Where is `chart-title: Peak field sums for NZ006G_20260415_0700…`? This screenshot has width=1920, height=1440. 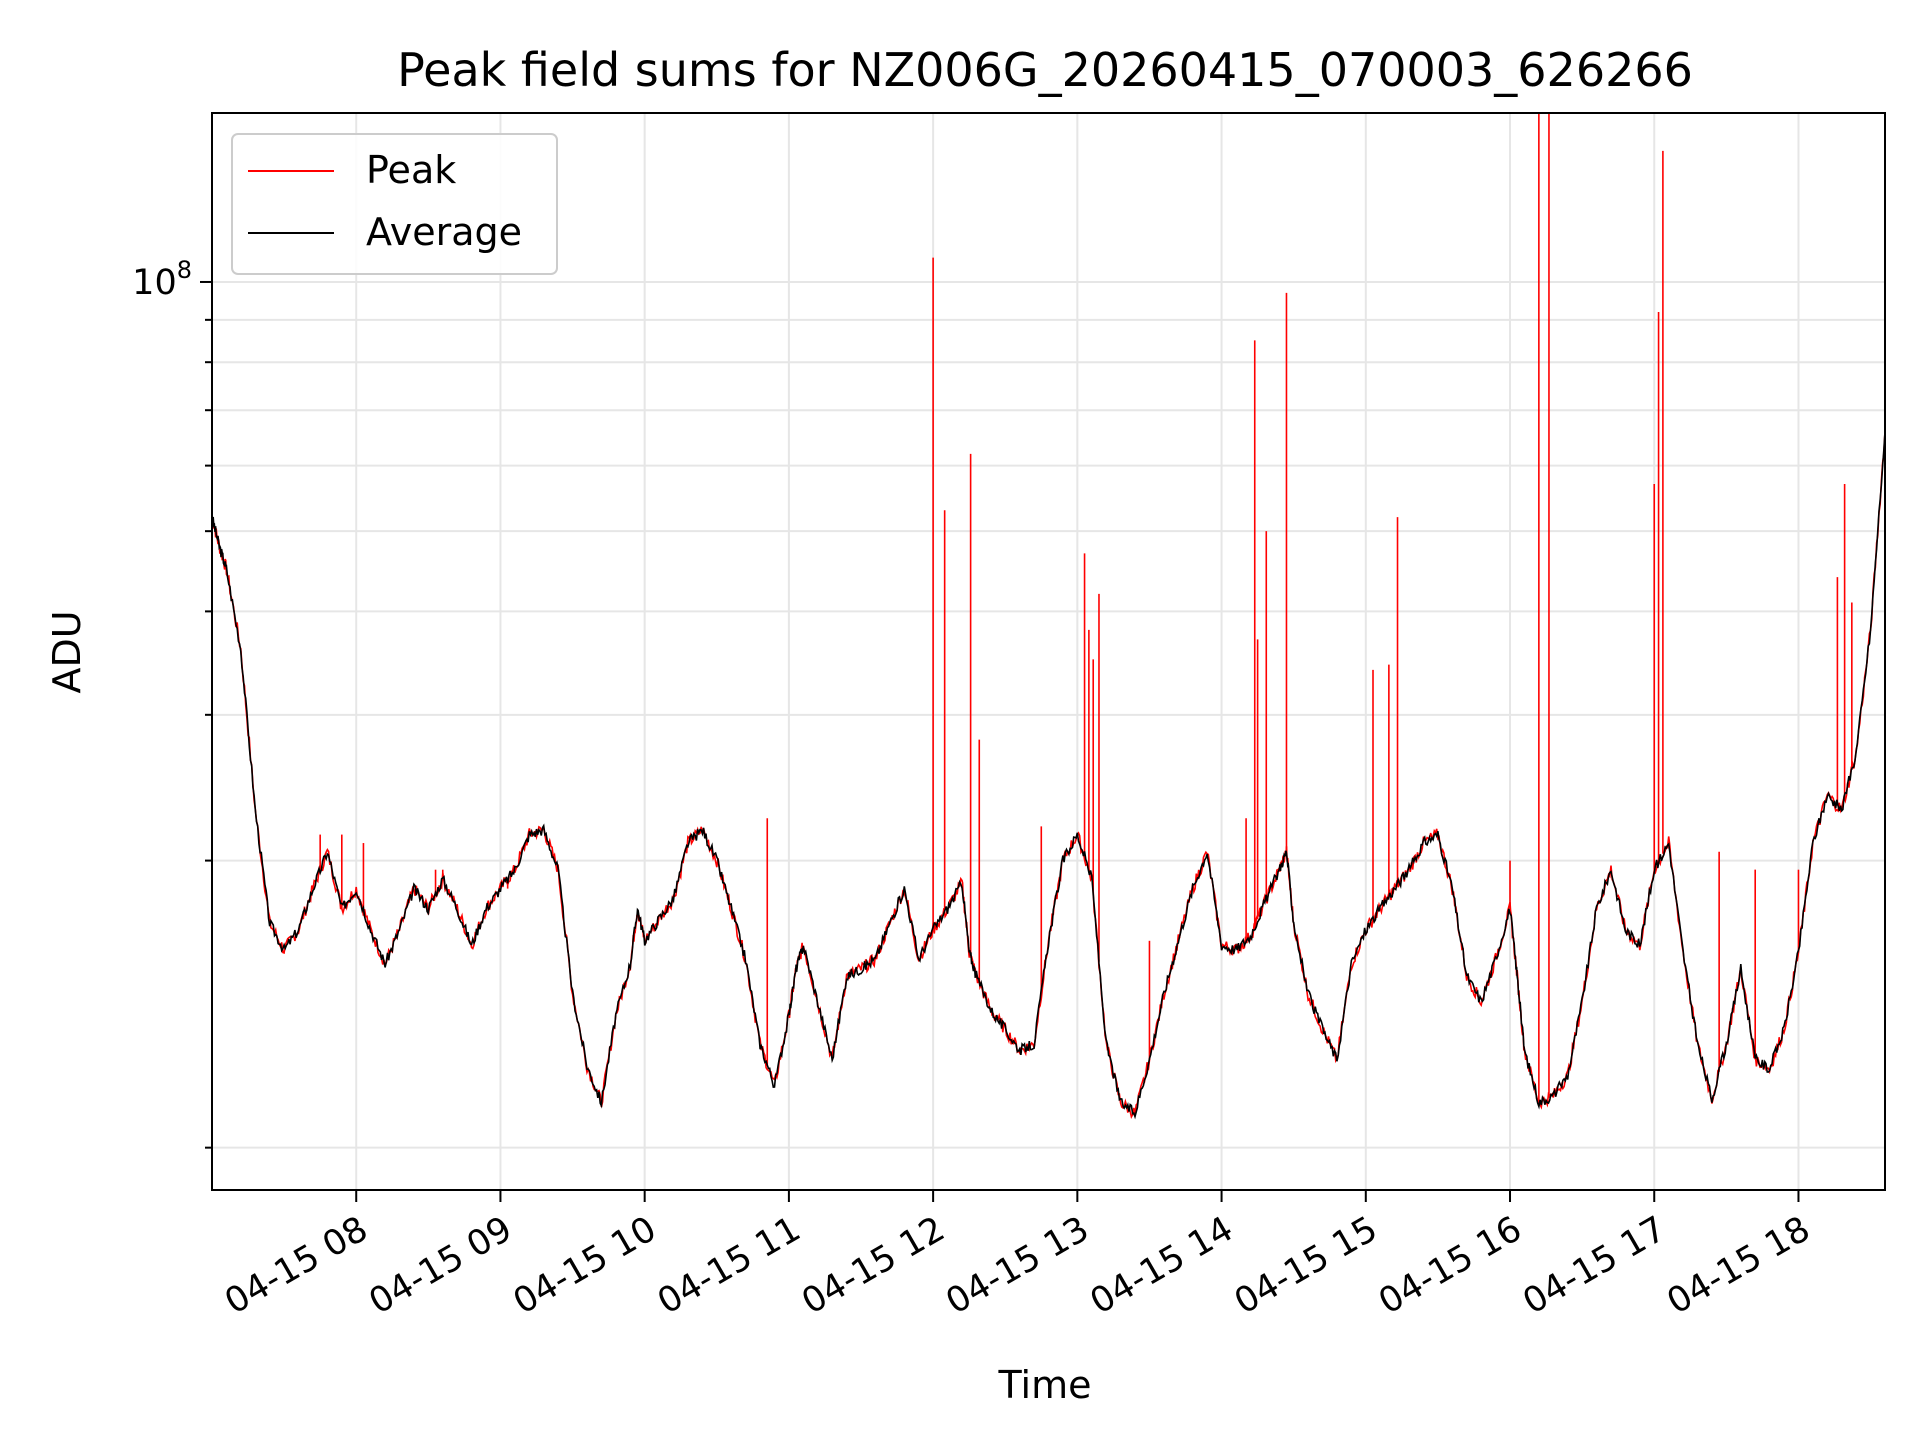
chart-title: Peak field sums for NZ006G_20260415_0700… is located at coordinates (1045, 70).